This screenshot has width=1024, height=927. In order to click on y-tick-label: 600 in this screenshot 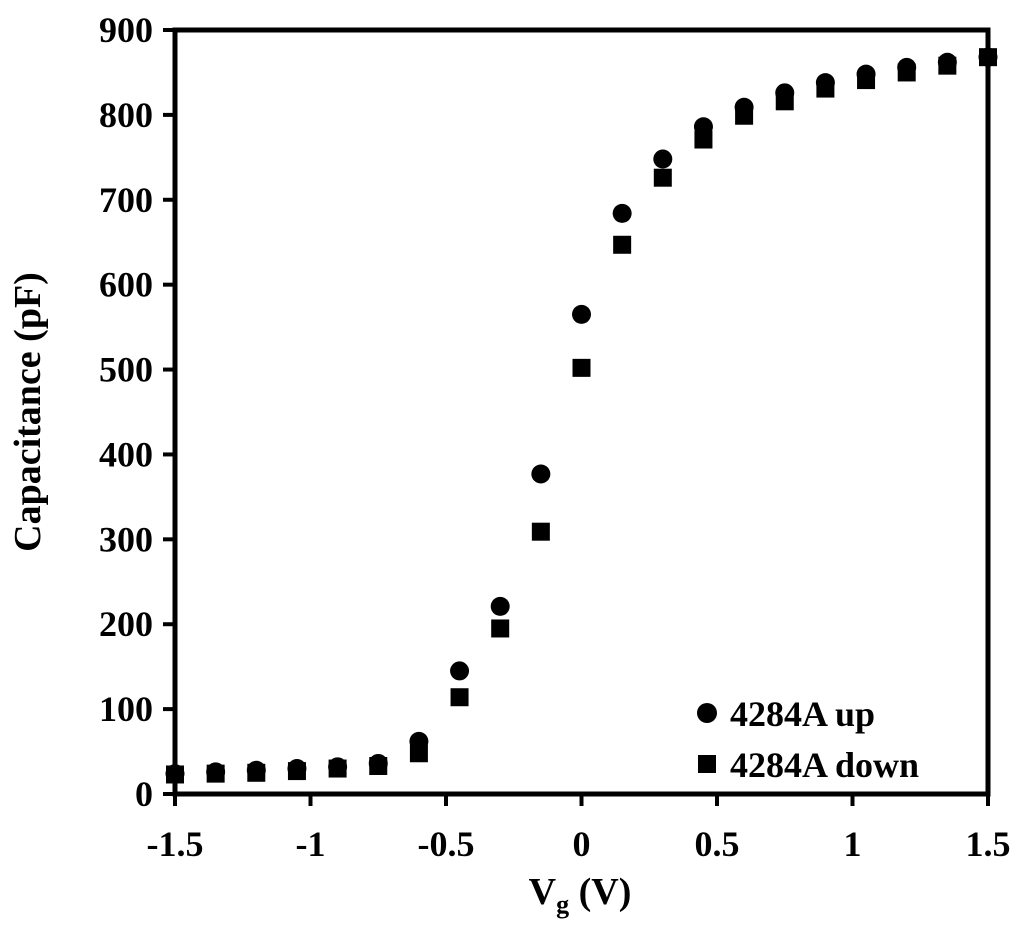, I will do `click(126, 285)`.